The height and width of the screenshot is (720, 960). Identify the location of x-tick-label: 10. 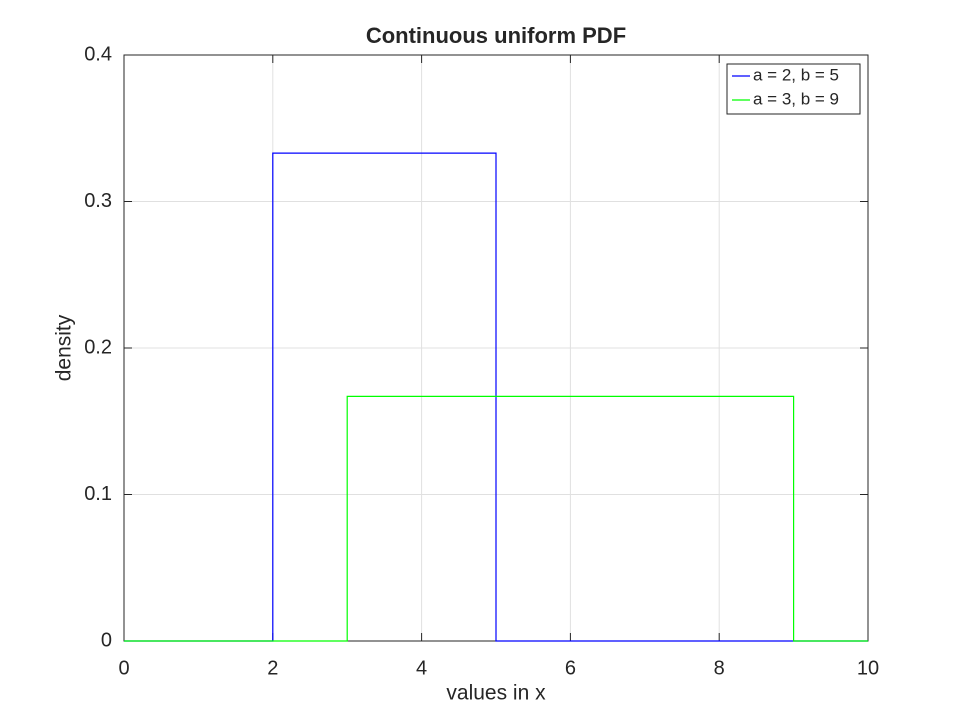
(868, 668).